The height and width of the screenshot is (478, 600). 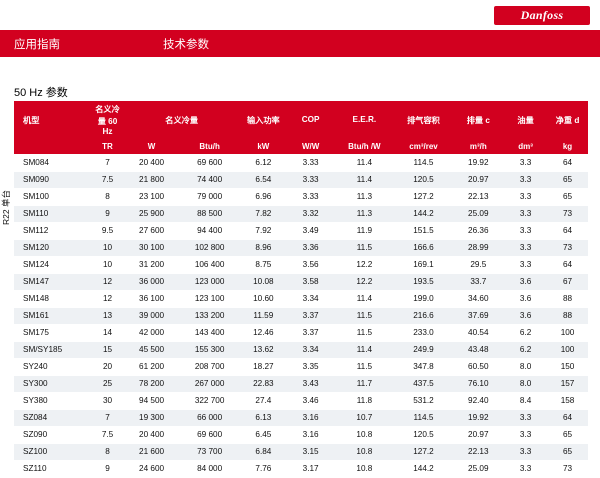 What do you see at coordinates (311, 282) in the screenshot?
I see `cell-ww: 3.58` at bounding box center [311, 282].